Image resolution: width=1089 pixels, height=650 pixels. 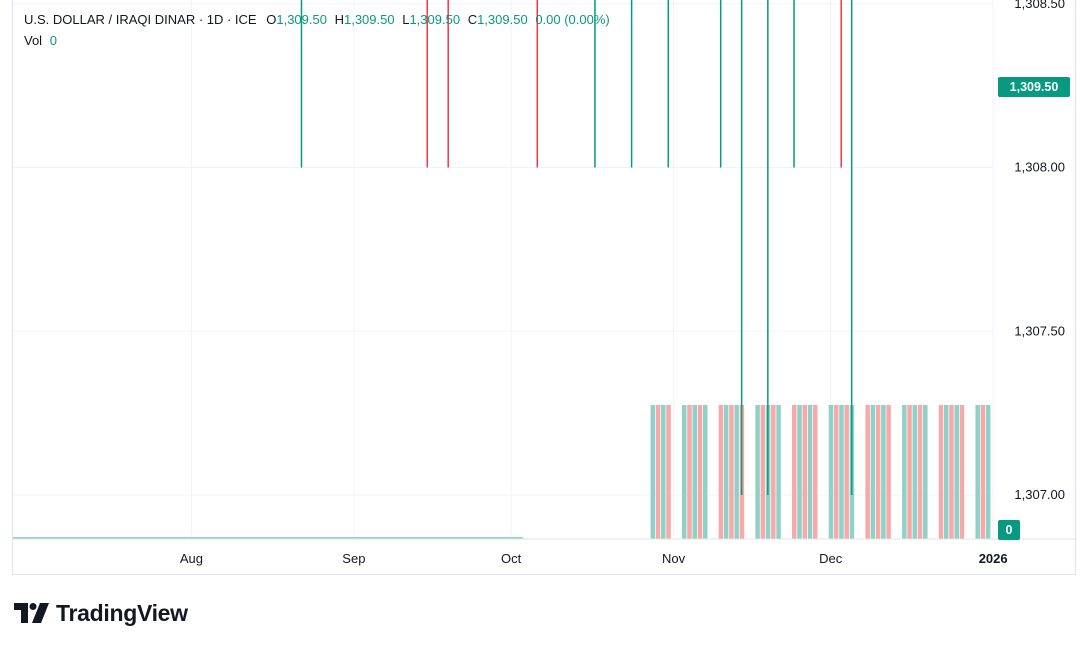 I want to click on volume-label: Vol, so click(x=33, y=40).